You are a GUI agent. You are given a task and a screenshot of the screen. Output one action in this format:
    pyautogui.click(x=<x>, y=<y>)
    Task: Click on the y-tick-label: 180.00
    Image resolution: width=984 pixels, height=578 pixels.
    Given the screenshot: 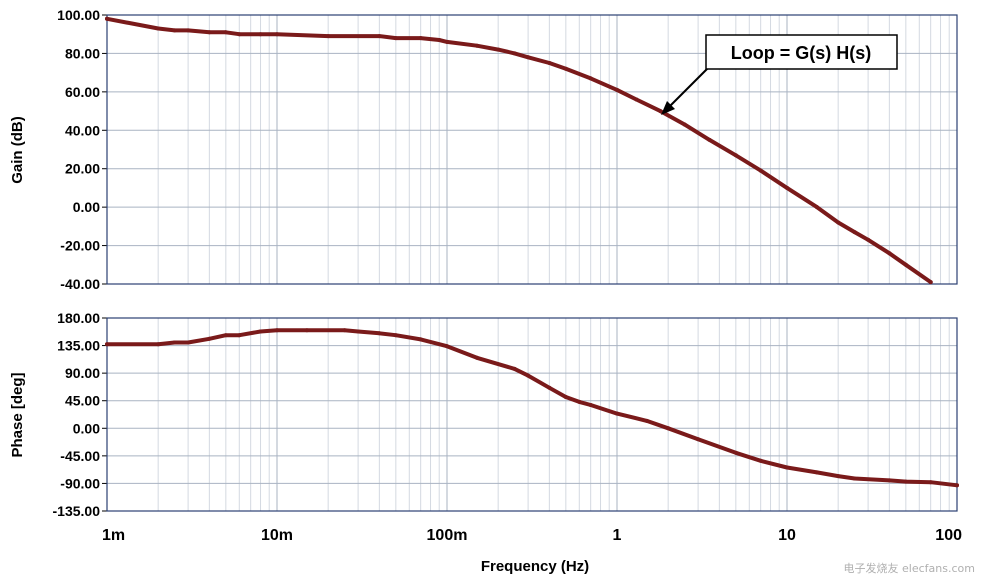 What is the action you would take?
    pyautogui.click(x=78, y=318)
    